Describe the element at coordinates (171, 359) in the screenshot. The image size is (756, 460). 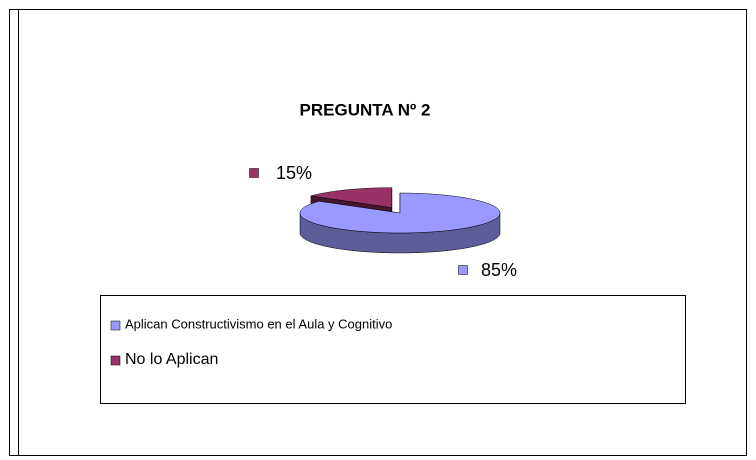
I see `legend-label: No lo Aplican` at that location.